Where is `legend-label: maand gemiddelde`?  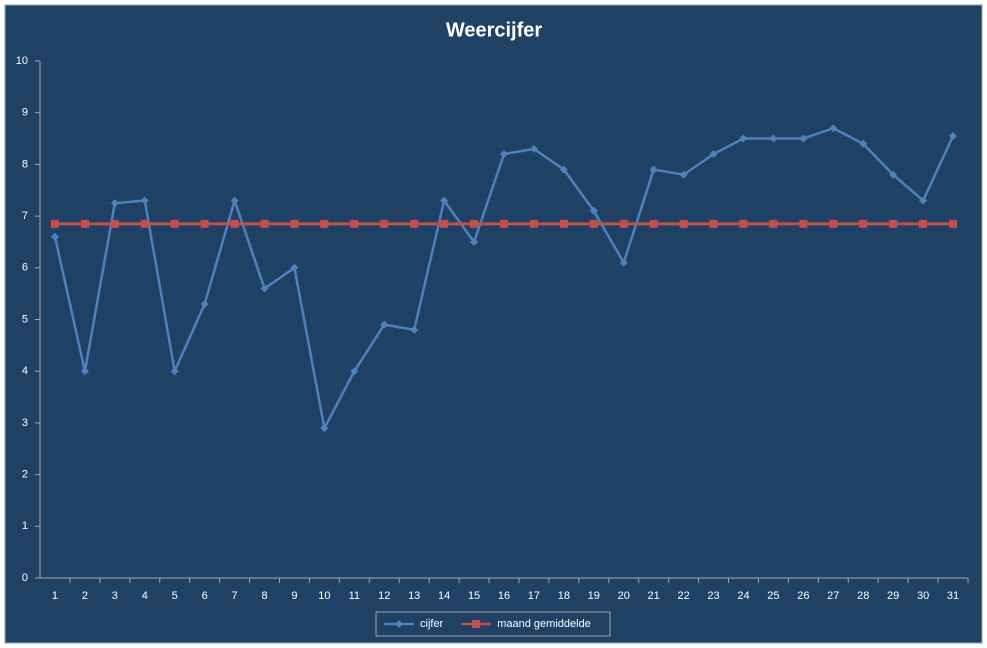
legend-label: maand gemiddelde is located at coordinates (544, 624).